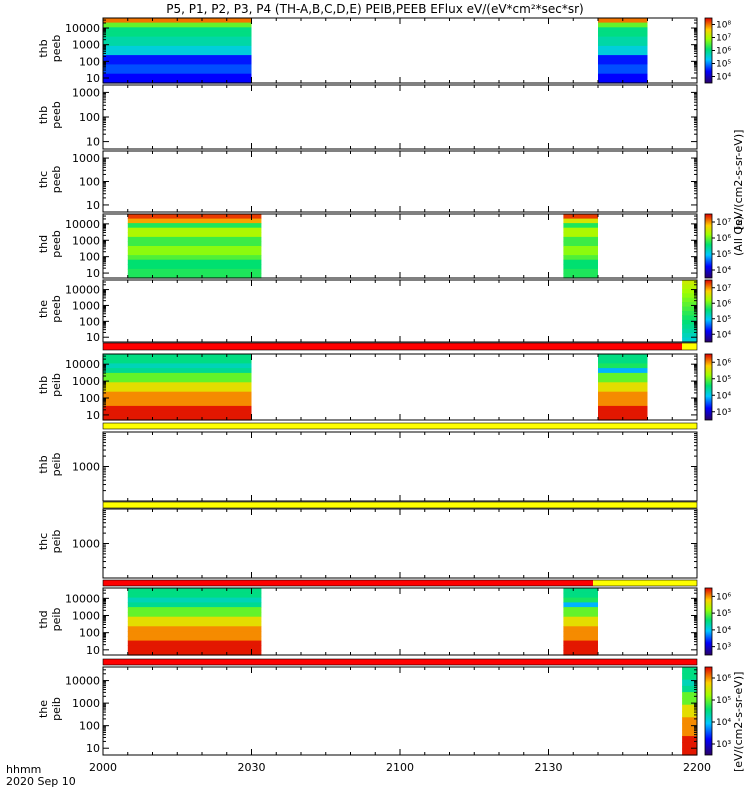 Image resolution: width=750 pixels, height=800 pixels. What do you see at coordinates (384, 622) in the screenshot?
I see `panel-thd-peib: thd peib 10 100 1000 10000 10³ 10⁴ 10⁵ 10⁶` at bounding box center [384, 622].